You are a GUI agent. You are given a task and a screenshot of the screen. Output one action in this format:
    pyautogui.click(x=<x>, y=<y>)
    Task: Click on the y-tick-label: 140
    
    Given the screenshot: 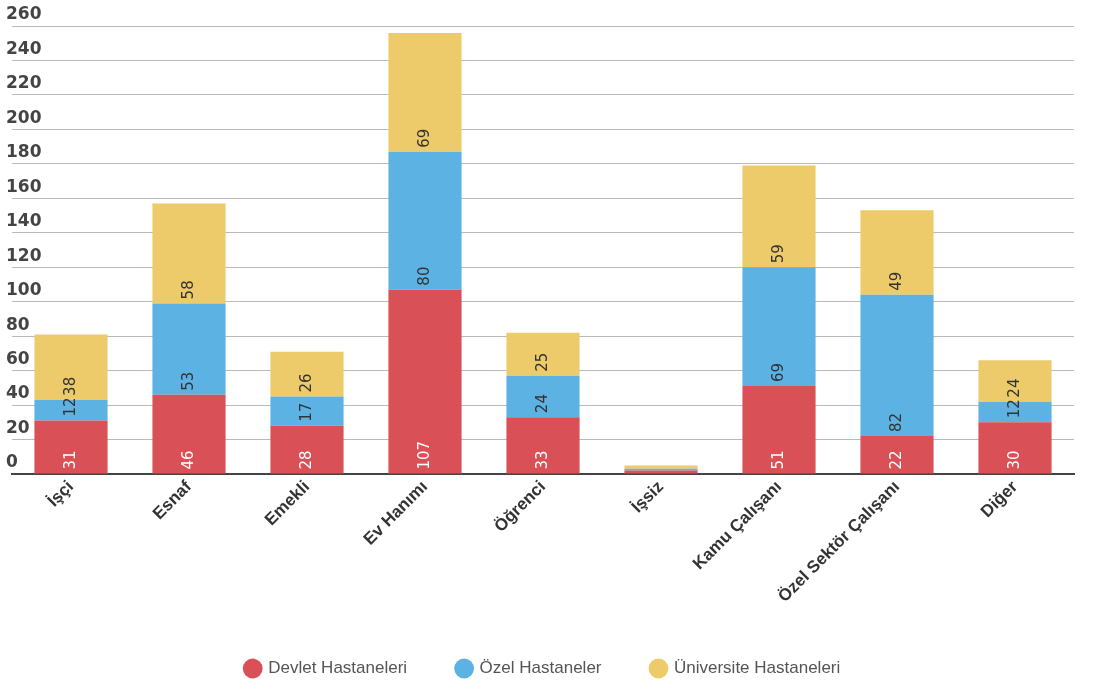 What is the action you would take?
    pyautogui.click(x=24, y=220)
    